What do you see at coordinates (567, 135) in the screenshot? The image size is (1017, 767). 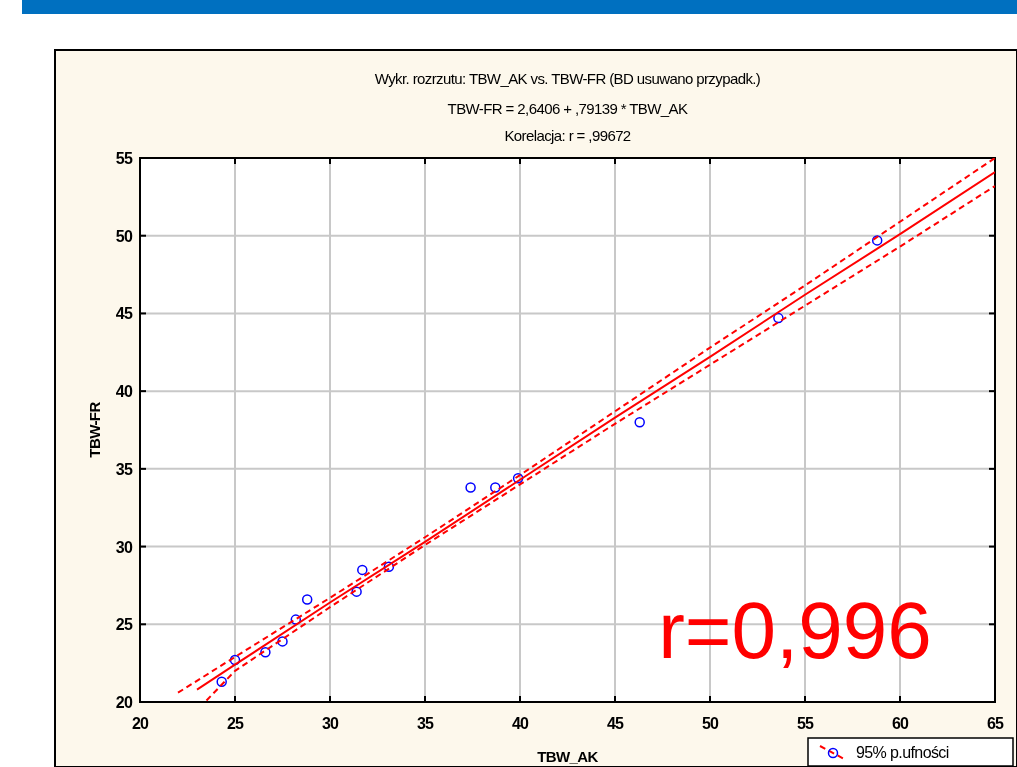 I see `text: Korelacja: r = ,99672` at bounding box center [567, 135].